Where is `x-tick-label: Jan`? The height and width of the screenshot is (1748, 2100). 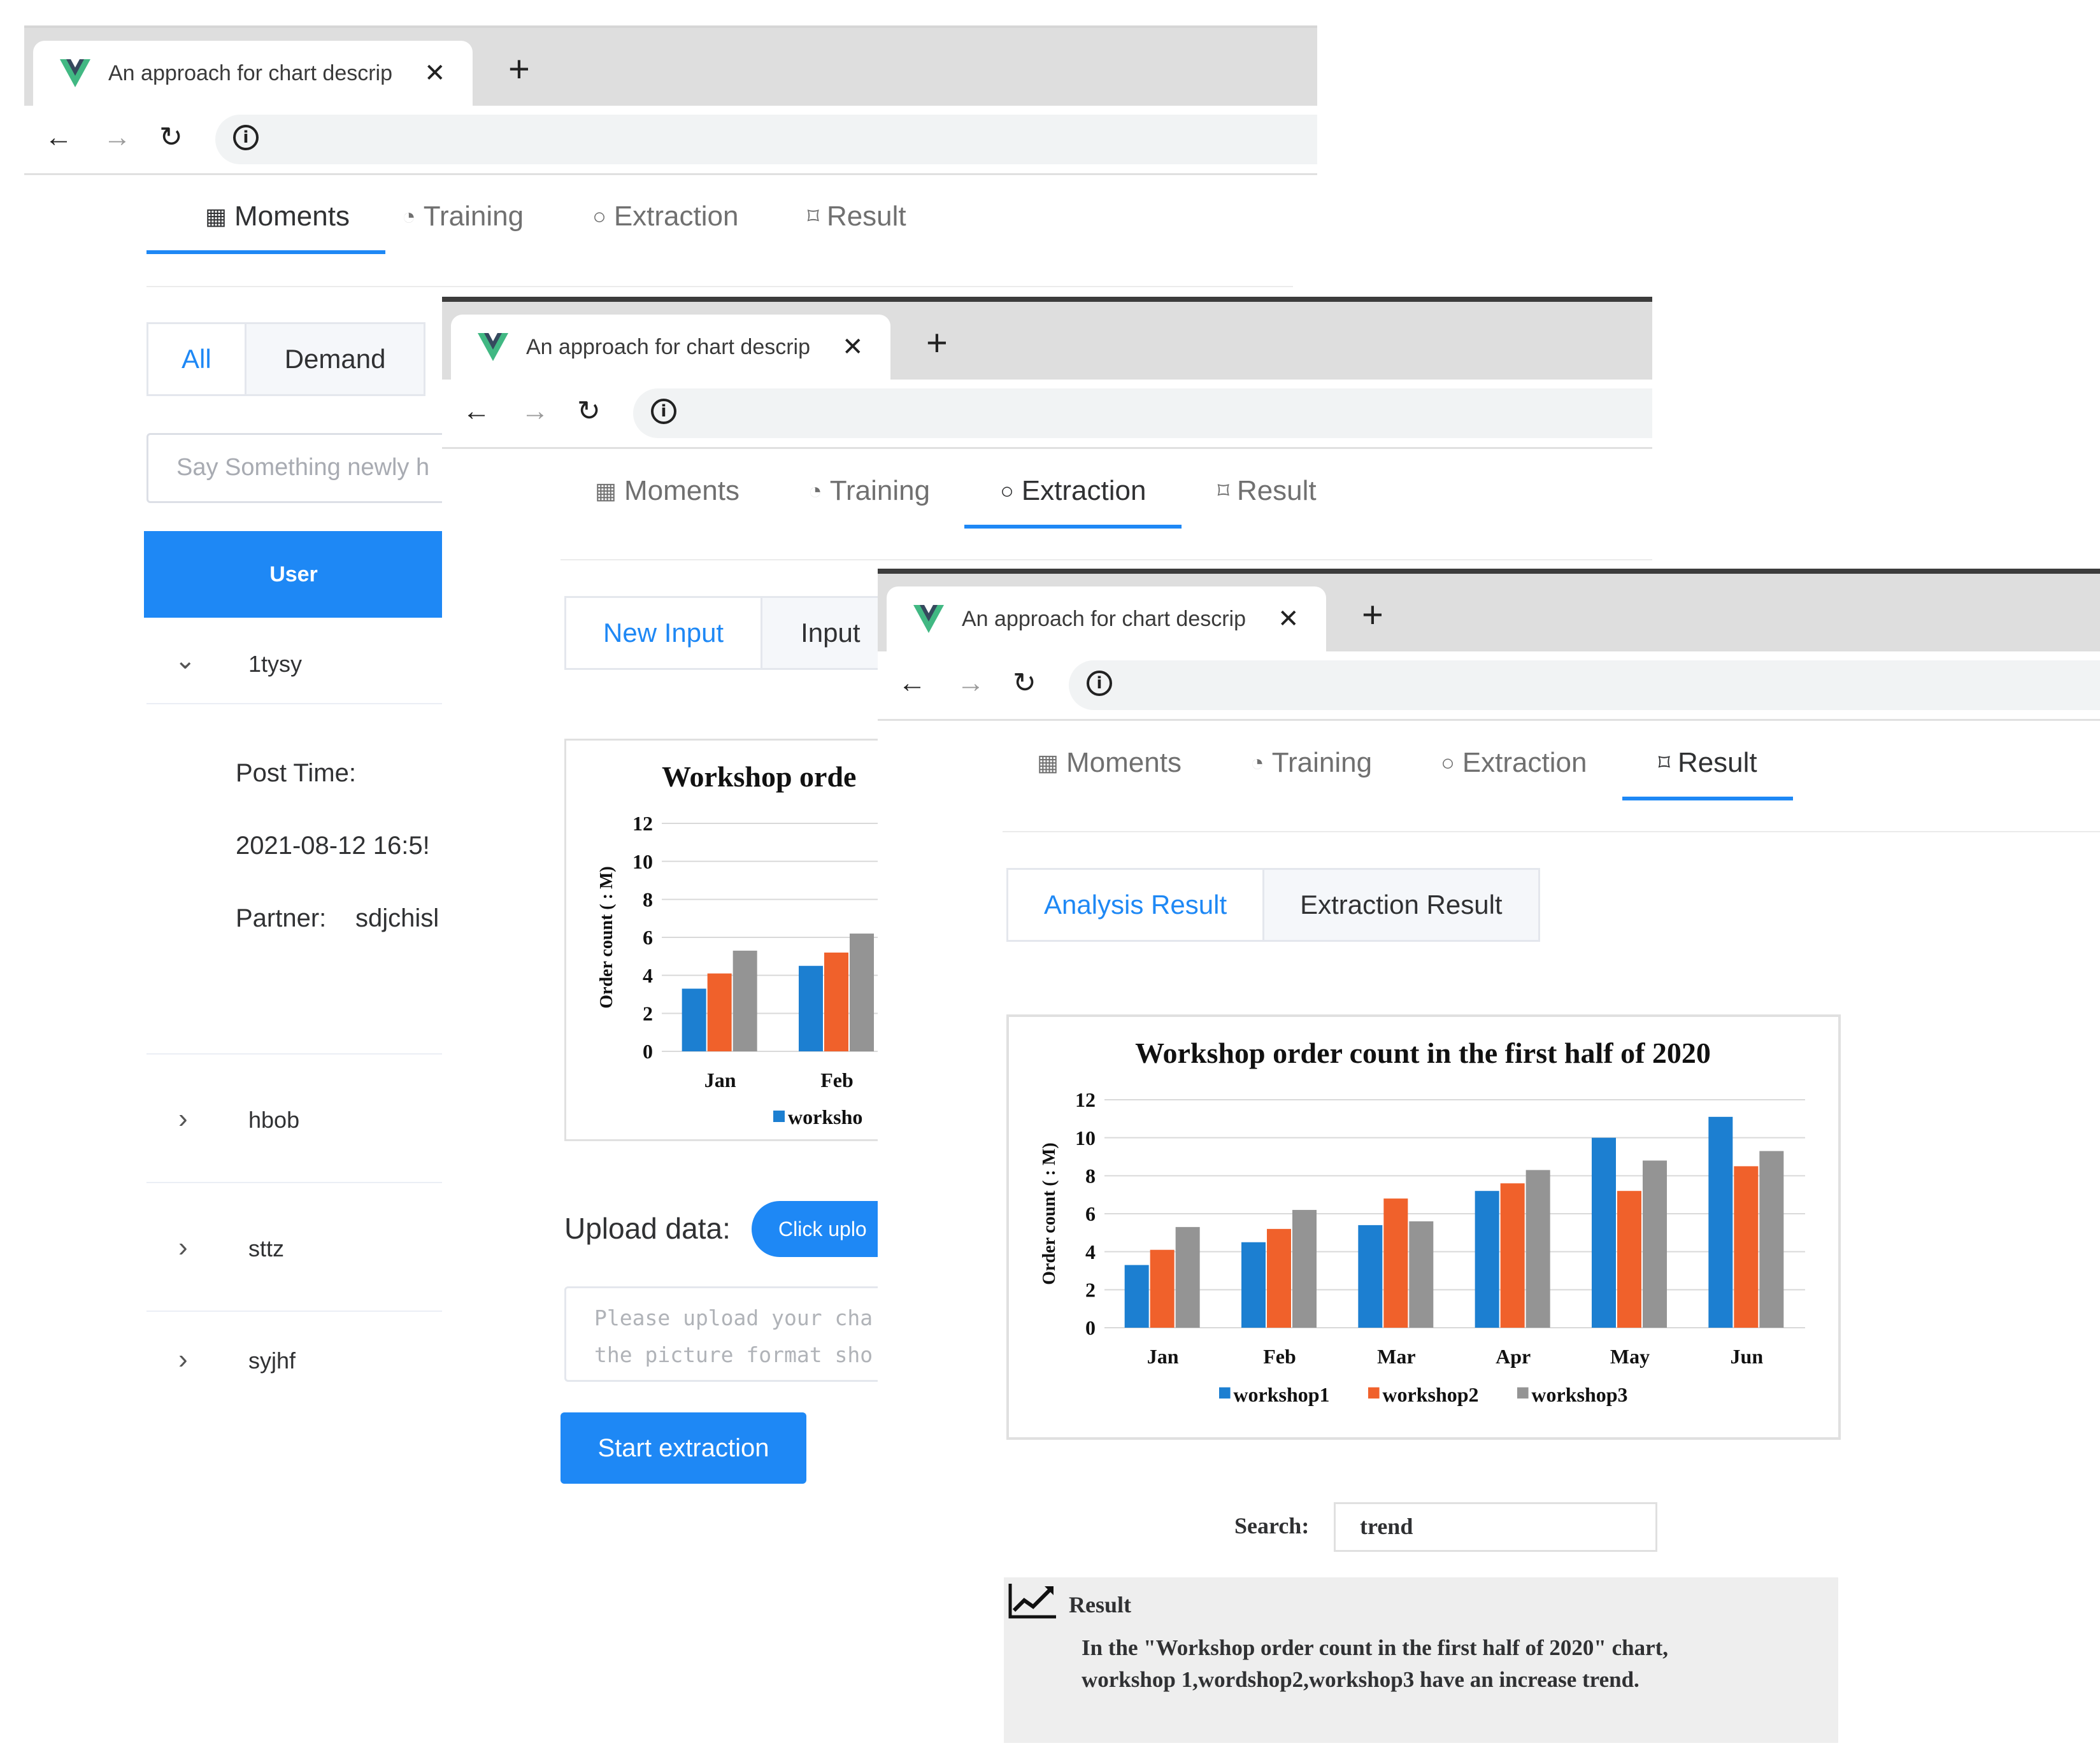
x-tick-label: Jan is located at coordinates (1163, 1356).